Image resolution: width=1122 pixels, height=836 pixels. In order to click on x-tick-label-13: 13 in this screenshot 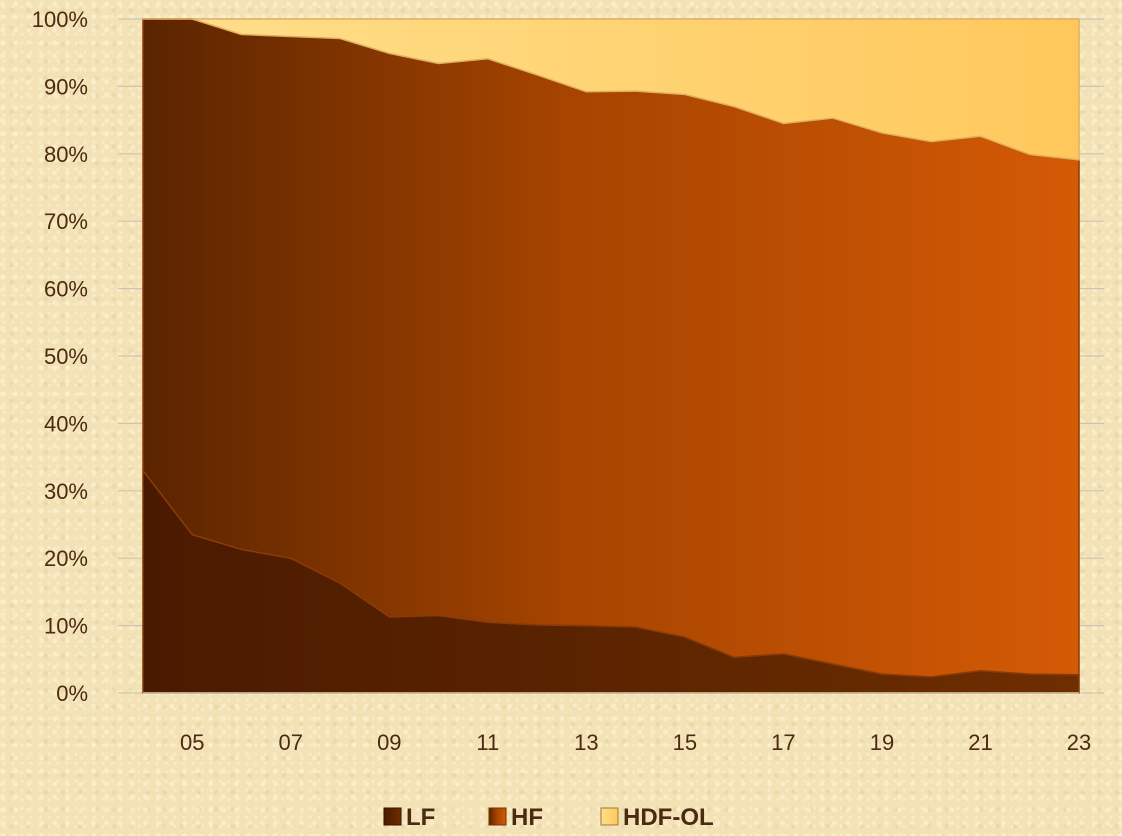, I will do `click(586, 742)`.